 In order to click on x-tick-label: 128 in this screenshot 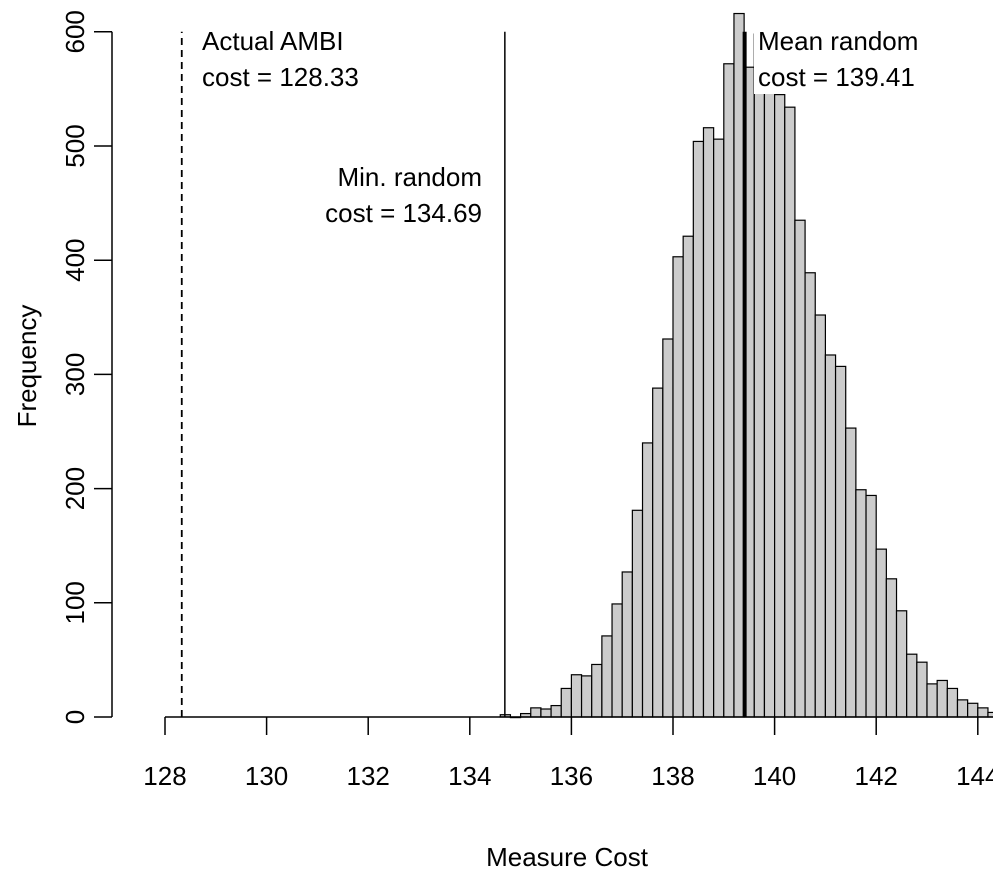, I will do `click(164, 776)`.